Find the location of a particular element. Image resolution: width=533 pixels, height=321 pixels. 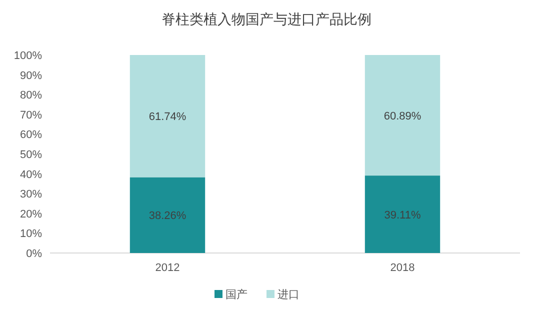

x-tick-label: 2018 is located at coordinates (402, 268).